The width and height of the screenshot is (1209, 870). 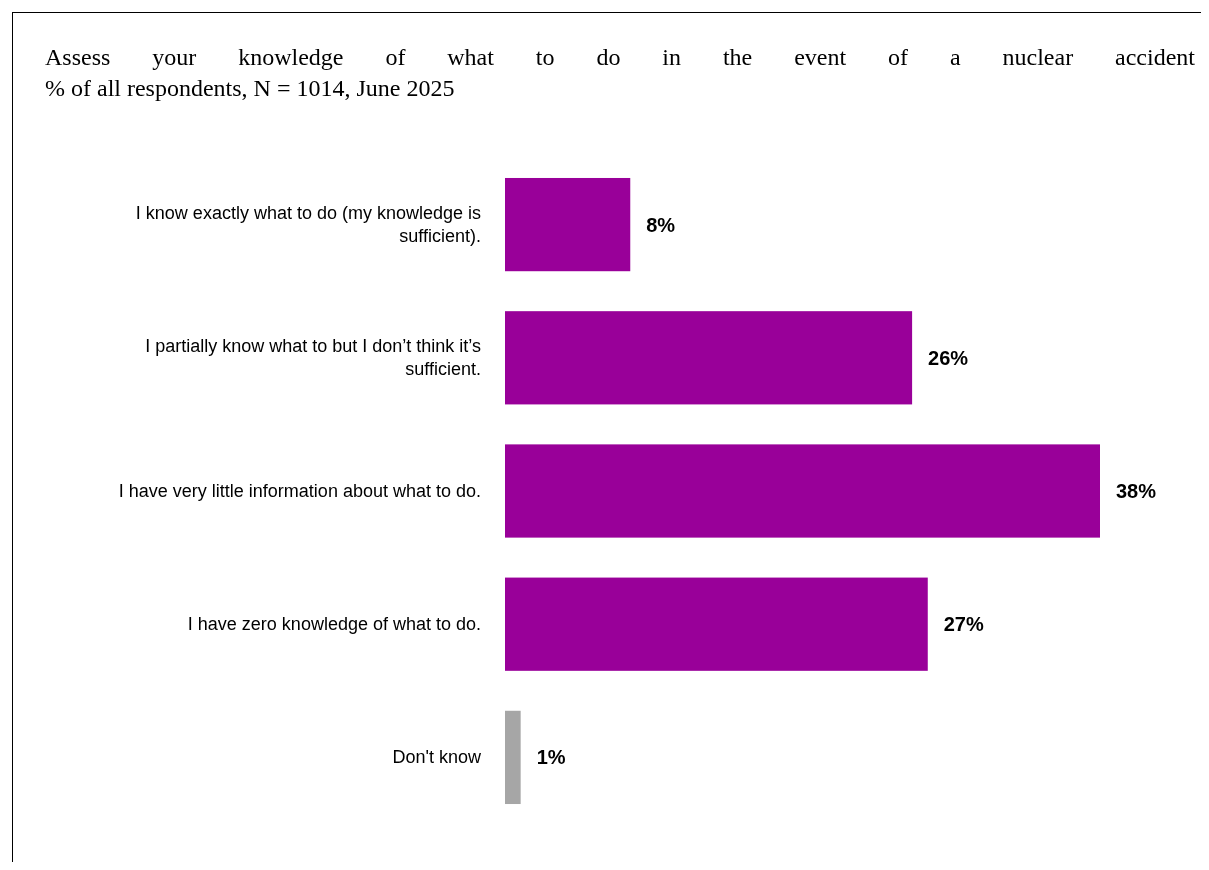 What do you see at coordinates (437, 757) in the screenshot?
I see `y-tick-label: Don't know` at bounding box center [437, 757].